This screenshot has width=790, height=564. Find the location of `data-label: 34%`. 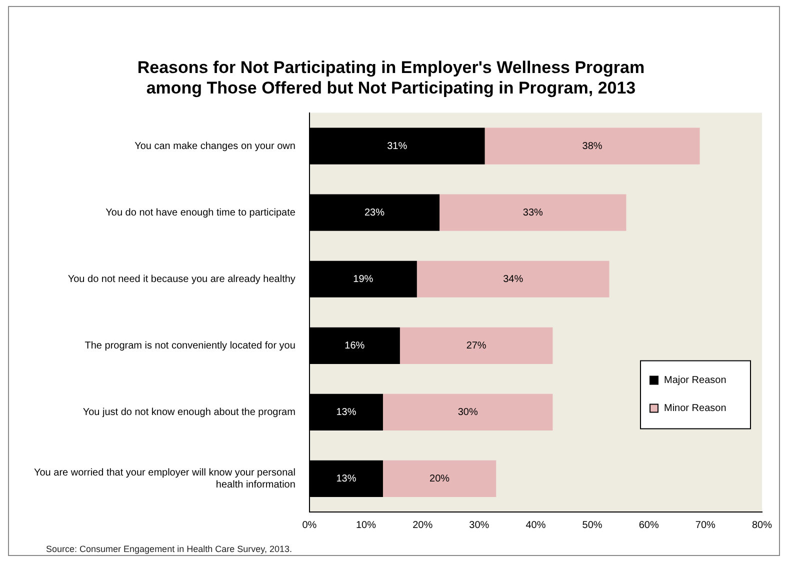

data-label: 34% is located at coordinates (513, 279).